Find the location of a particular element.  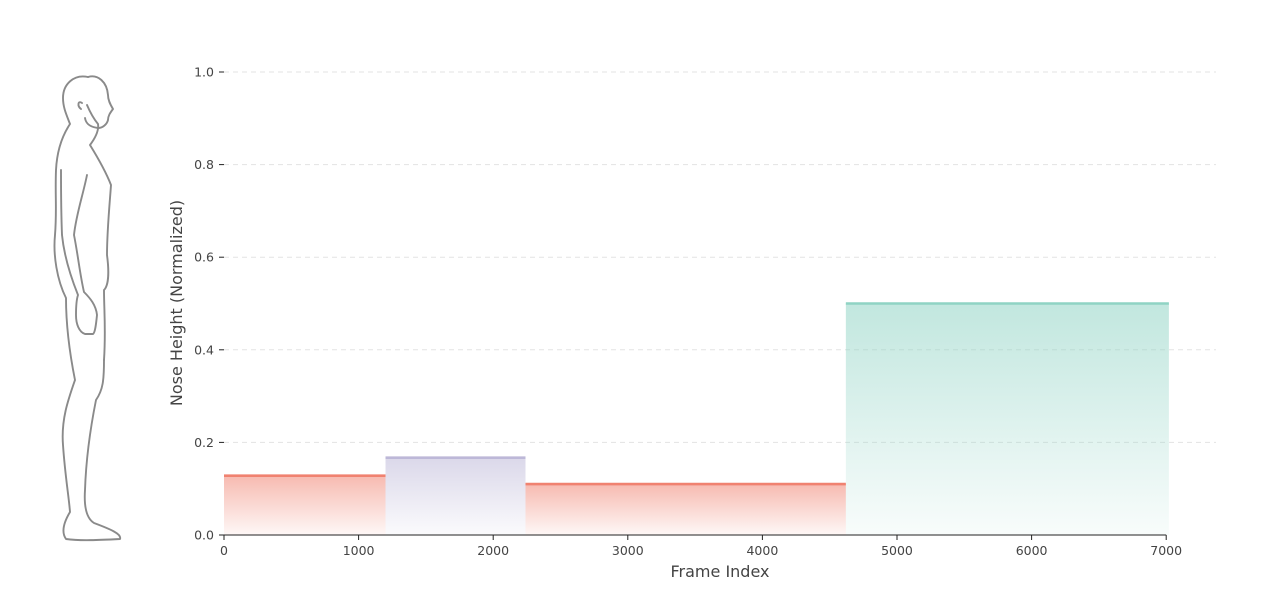

x-tick-label: 6000 is located at coordinates (1032, 550).